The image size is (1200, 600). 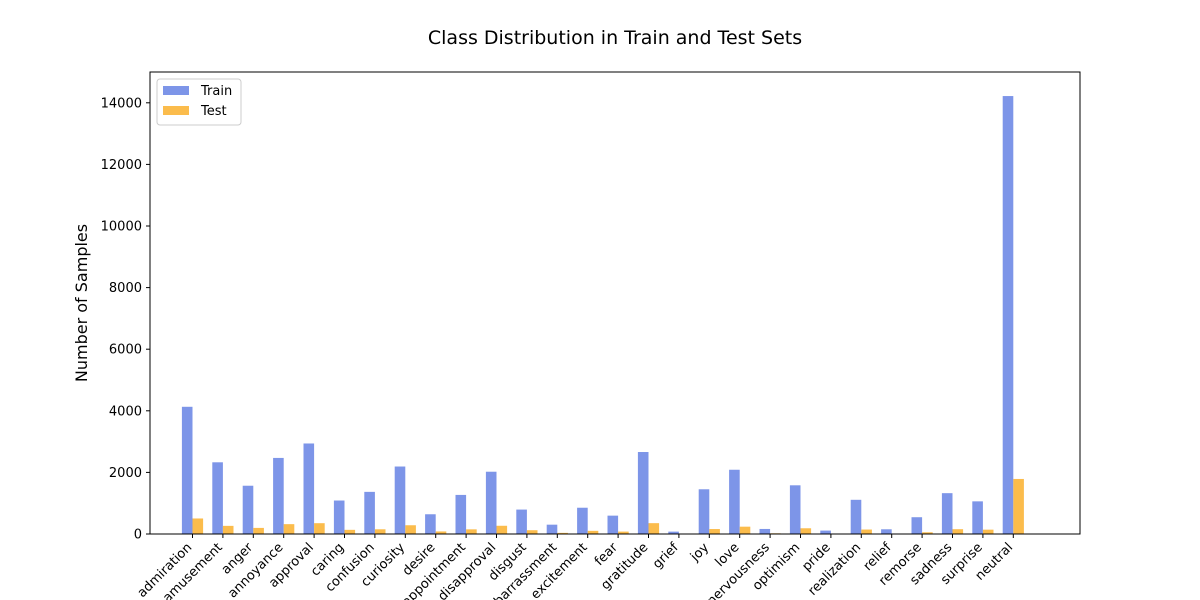 I want to click on bar-train-surprise, so click(x=977, y=517).